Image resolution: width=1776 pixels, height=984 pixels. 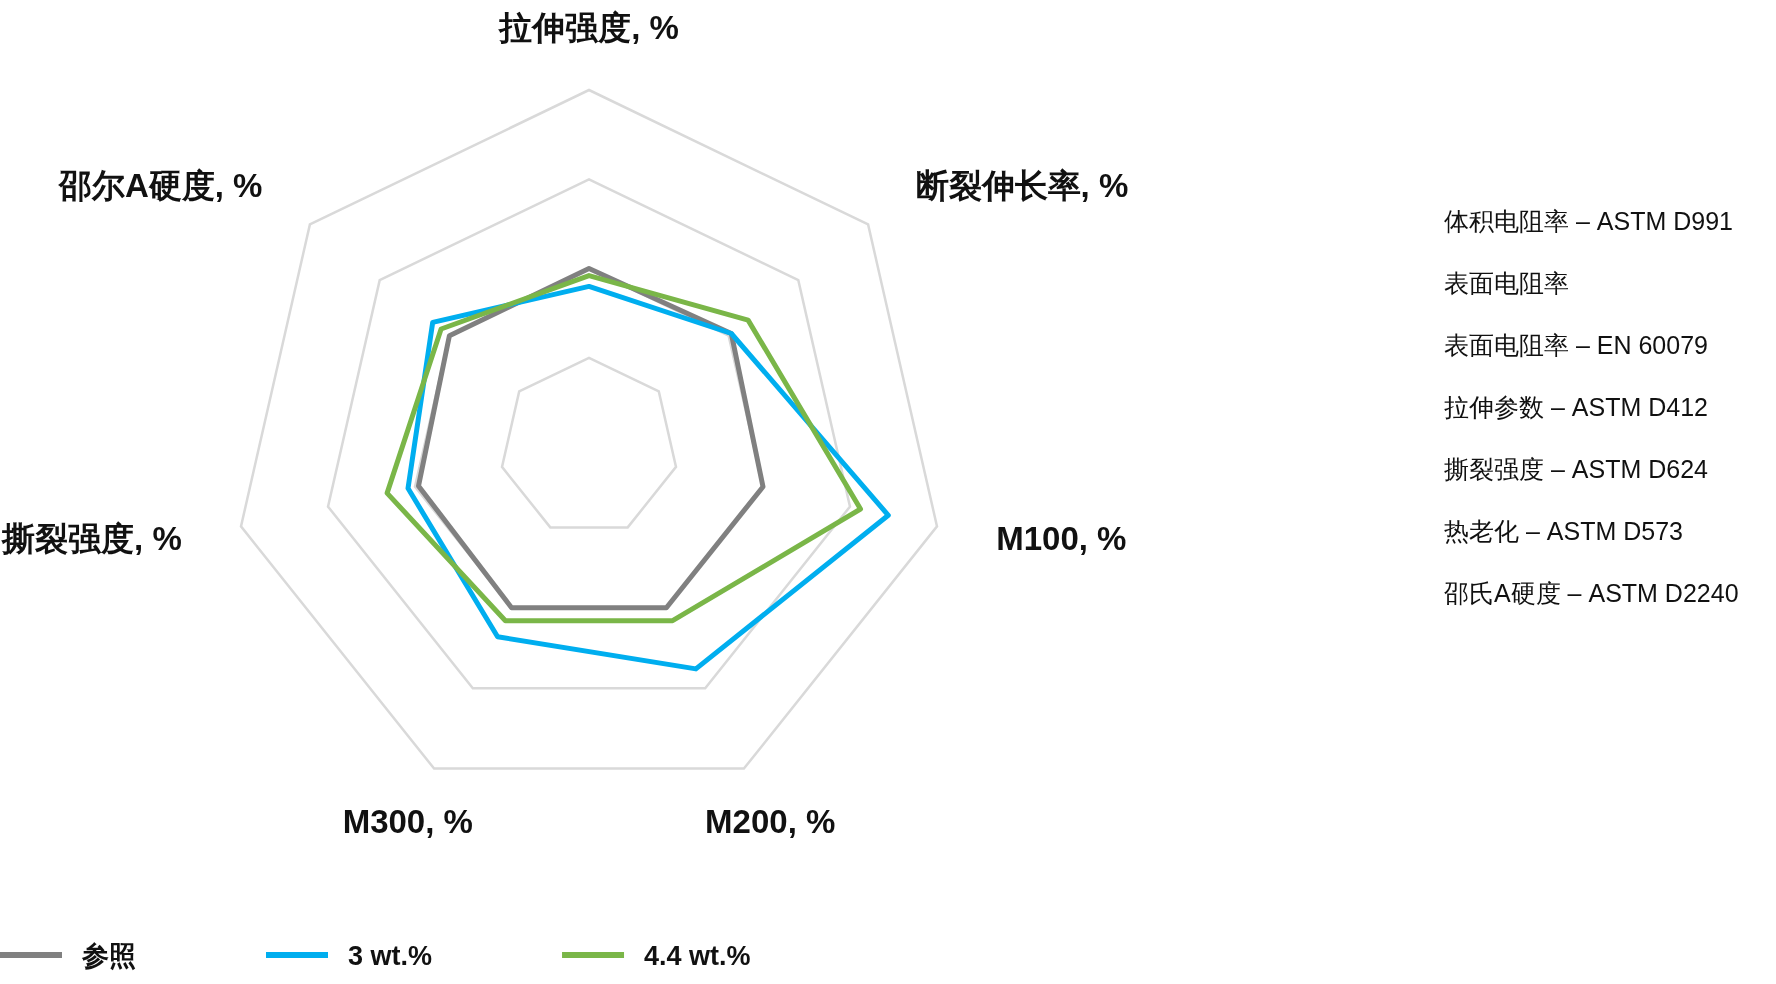 What do you see at coordinates (697, 956) in the screenshot?
I see `legend-label: 4.4 wt.%` at bounding box center [697, 956].